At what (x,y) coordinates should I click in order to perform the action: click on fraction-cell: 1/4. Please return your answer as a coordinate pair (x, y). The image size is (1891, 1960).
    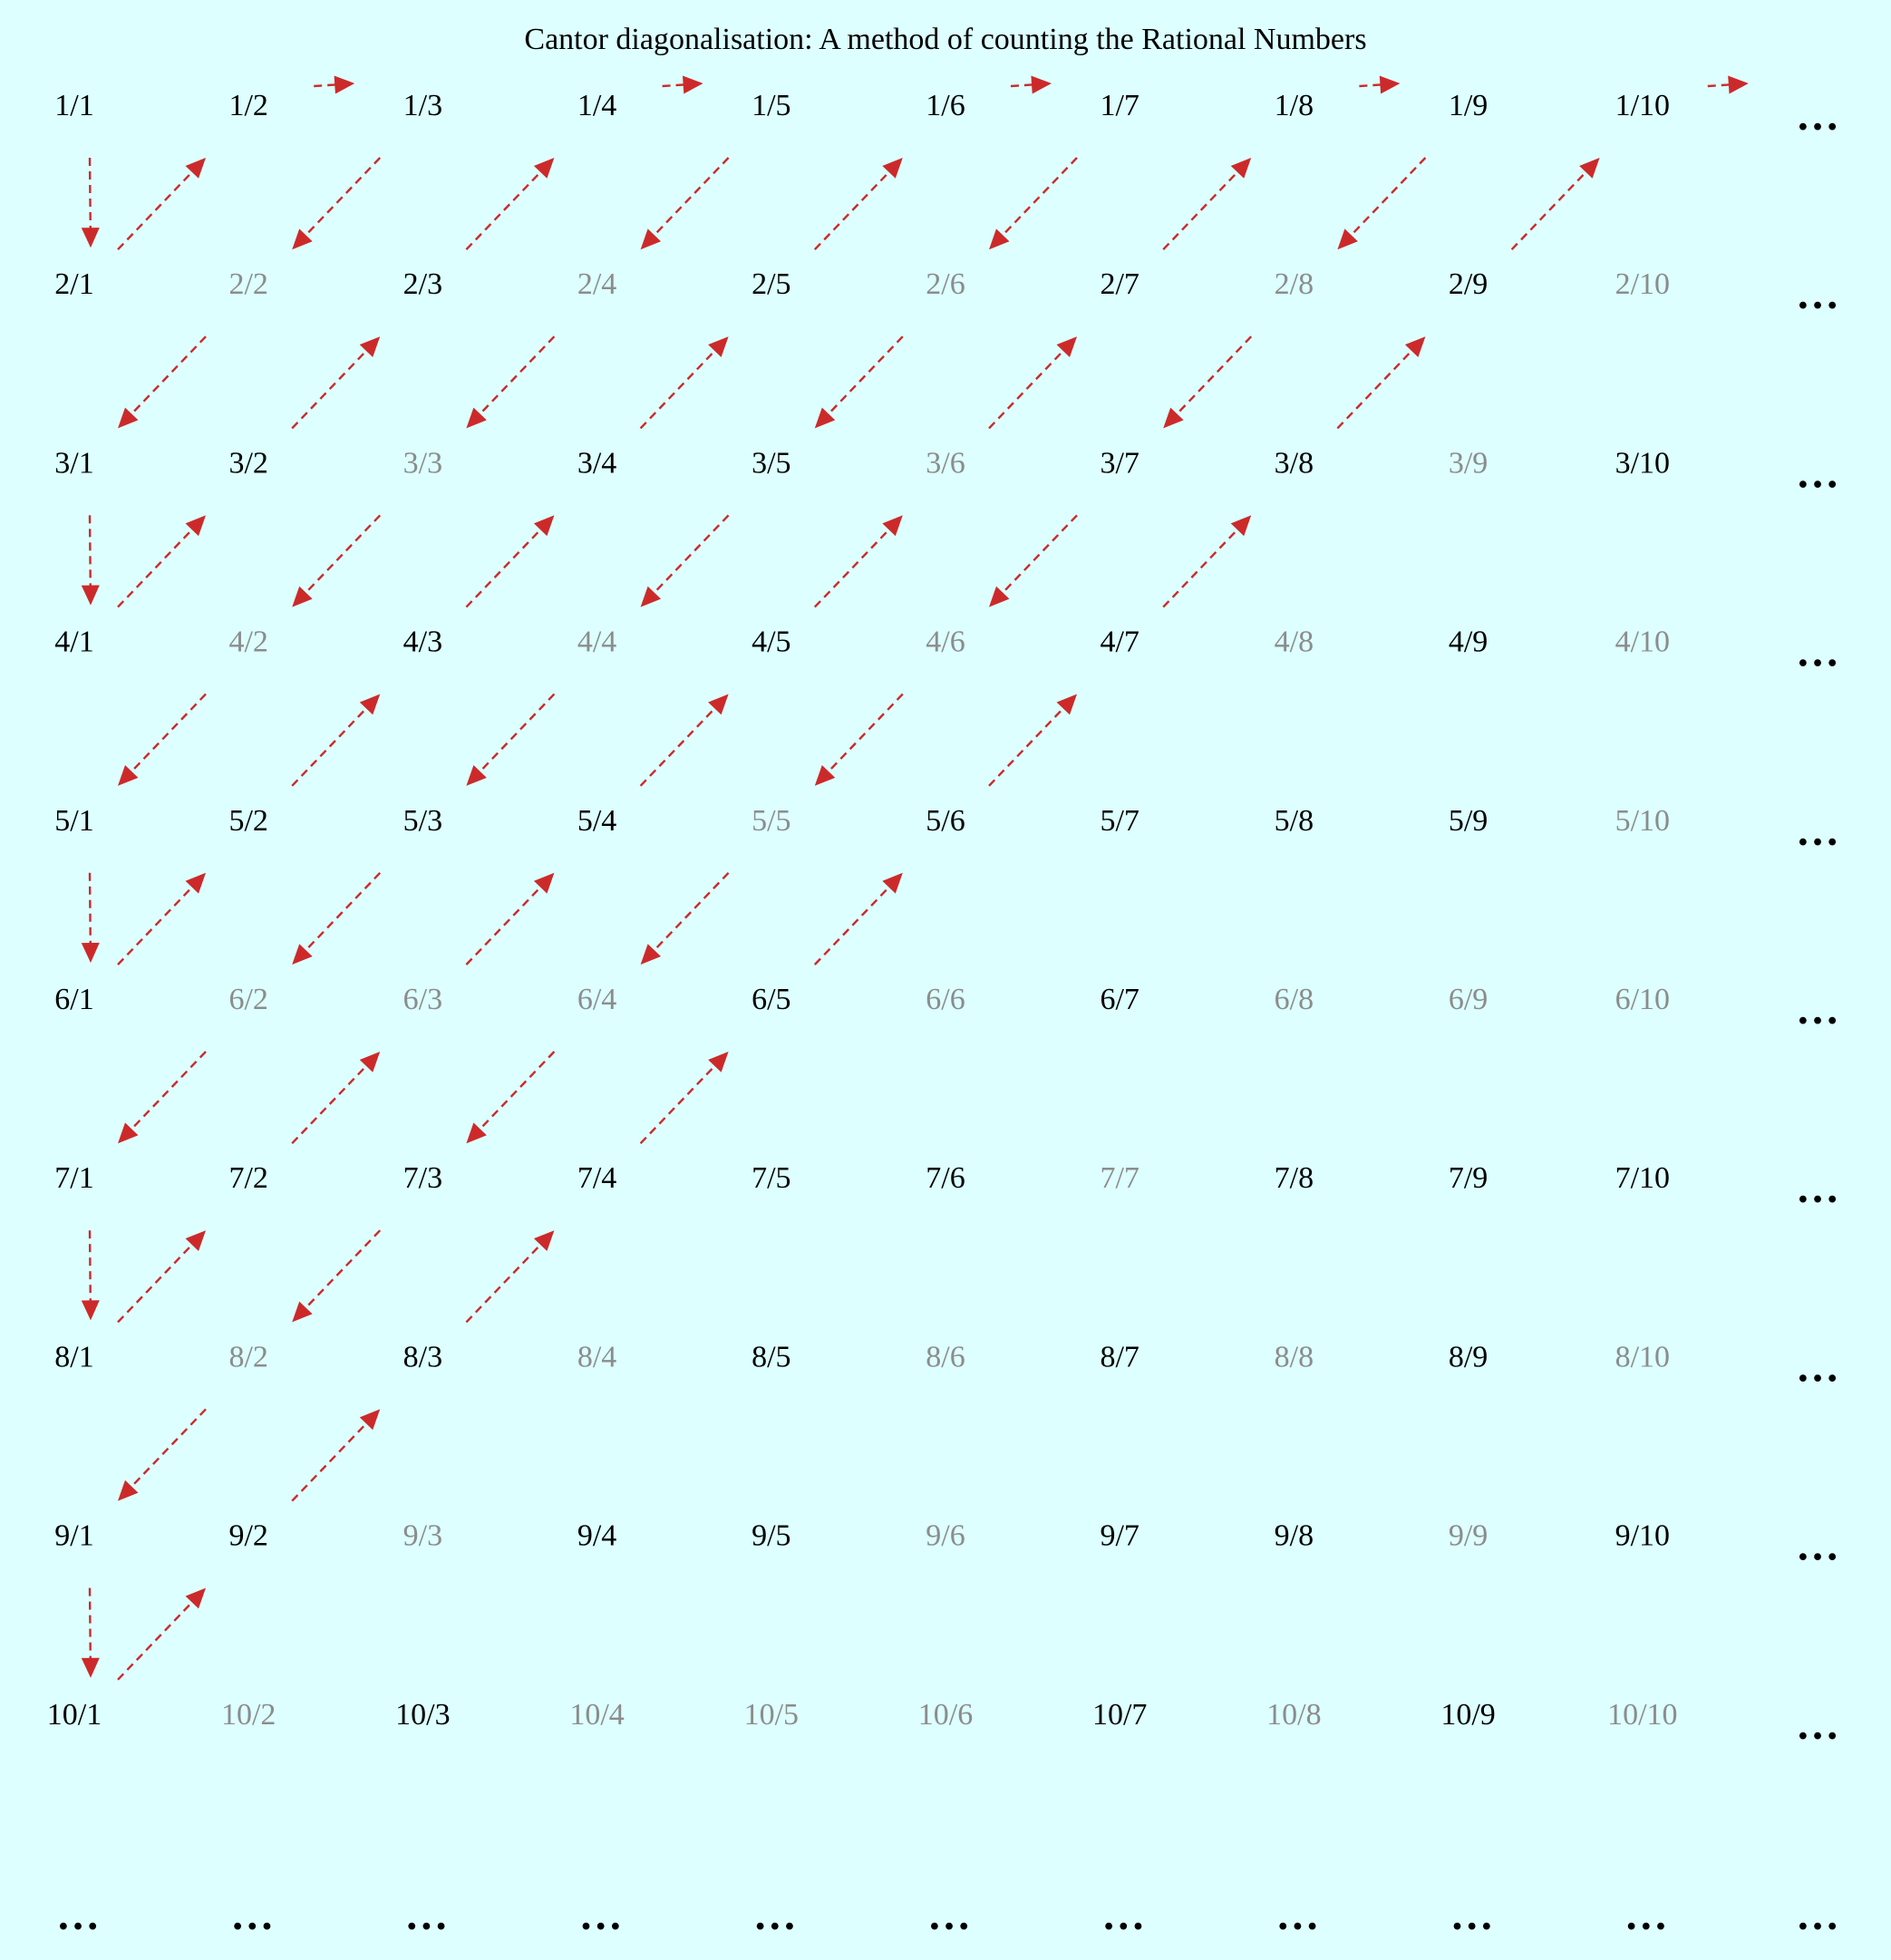
    Looking at the image, I should click on (596, 105).